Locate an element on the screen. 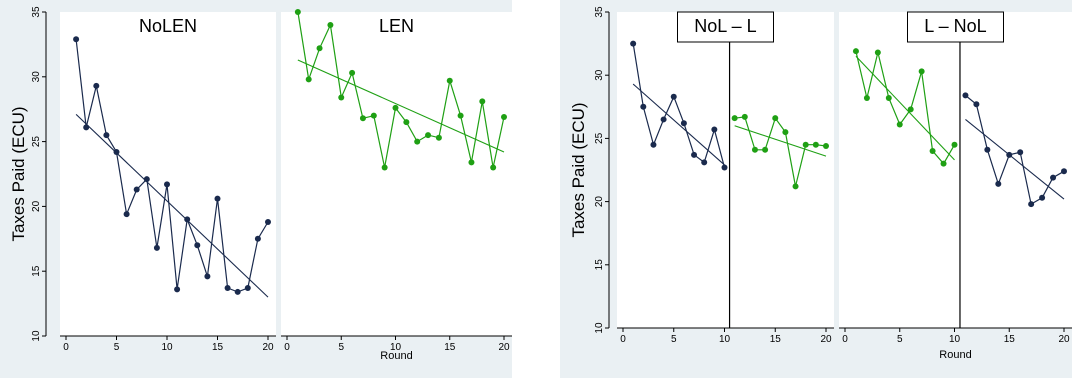  panel-title: LEN is located at coordinates (396, 26).